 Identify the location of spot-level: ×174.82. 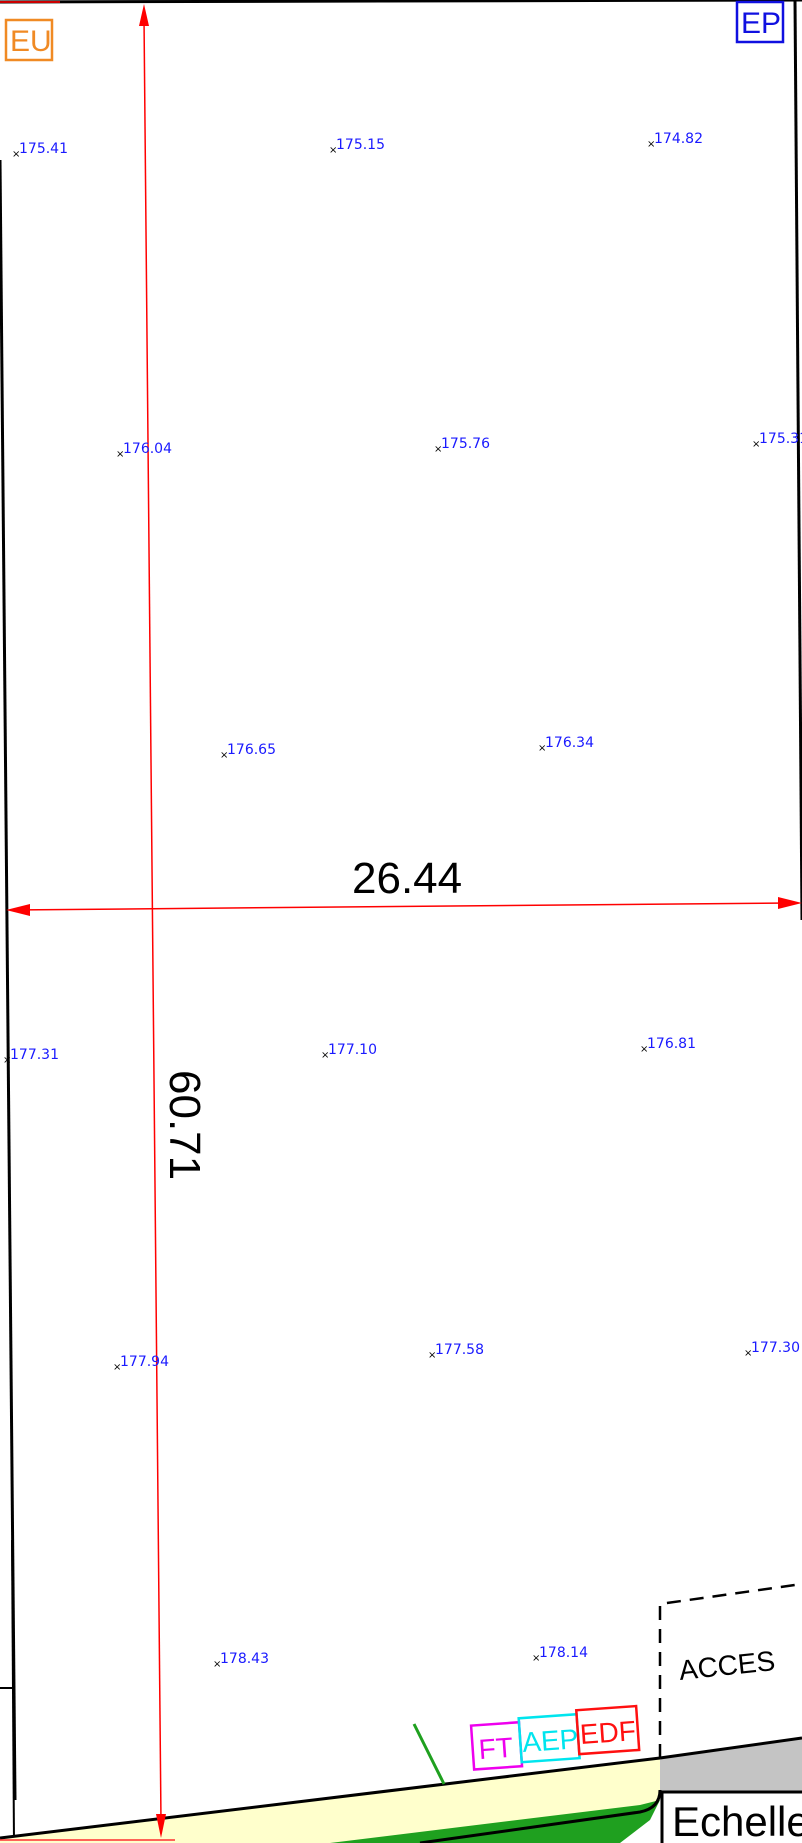
(675, 140).